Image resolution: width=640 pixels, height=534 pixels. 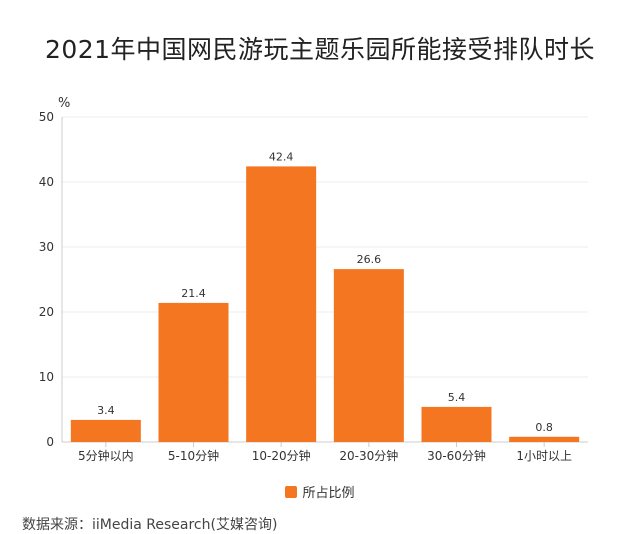 I want to click on y-axis-unit: %, so click(x=64, y=103).